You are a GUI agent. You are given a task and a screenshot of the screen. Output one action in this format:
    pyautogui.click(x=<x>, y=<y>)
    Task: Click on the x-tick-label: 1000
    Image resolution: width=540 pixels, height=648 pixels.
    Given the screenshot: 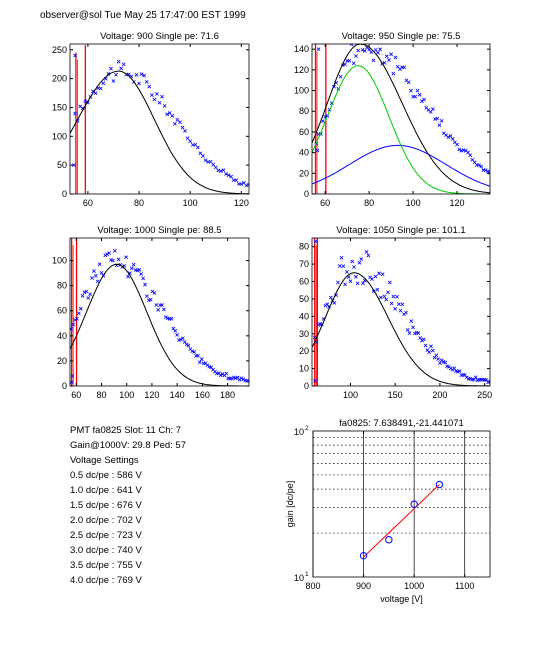 What is the action you would take?
    pyautogui.click(x=414, y=586)
    